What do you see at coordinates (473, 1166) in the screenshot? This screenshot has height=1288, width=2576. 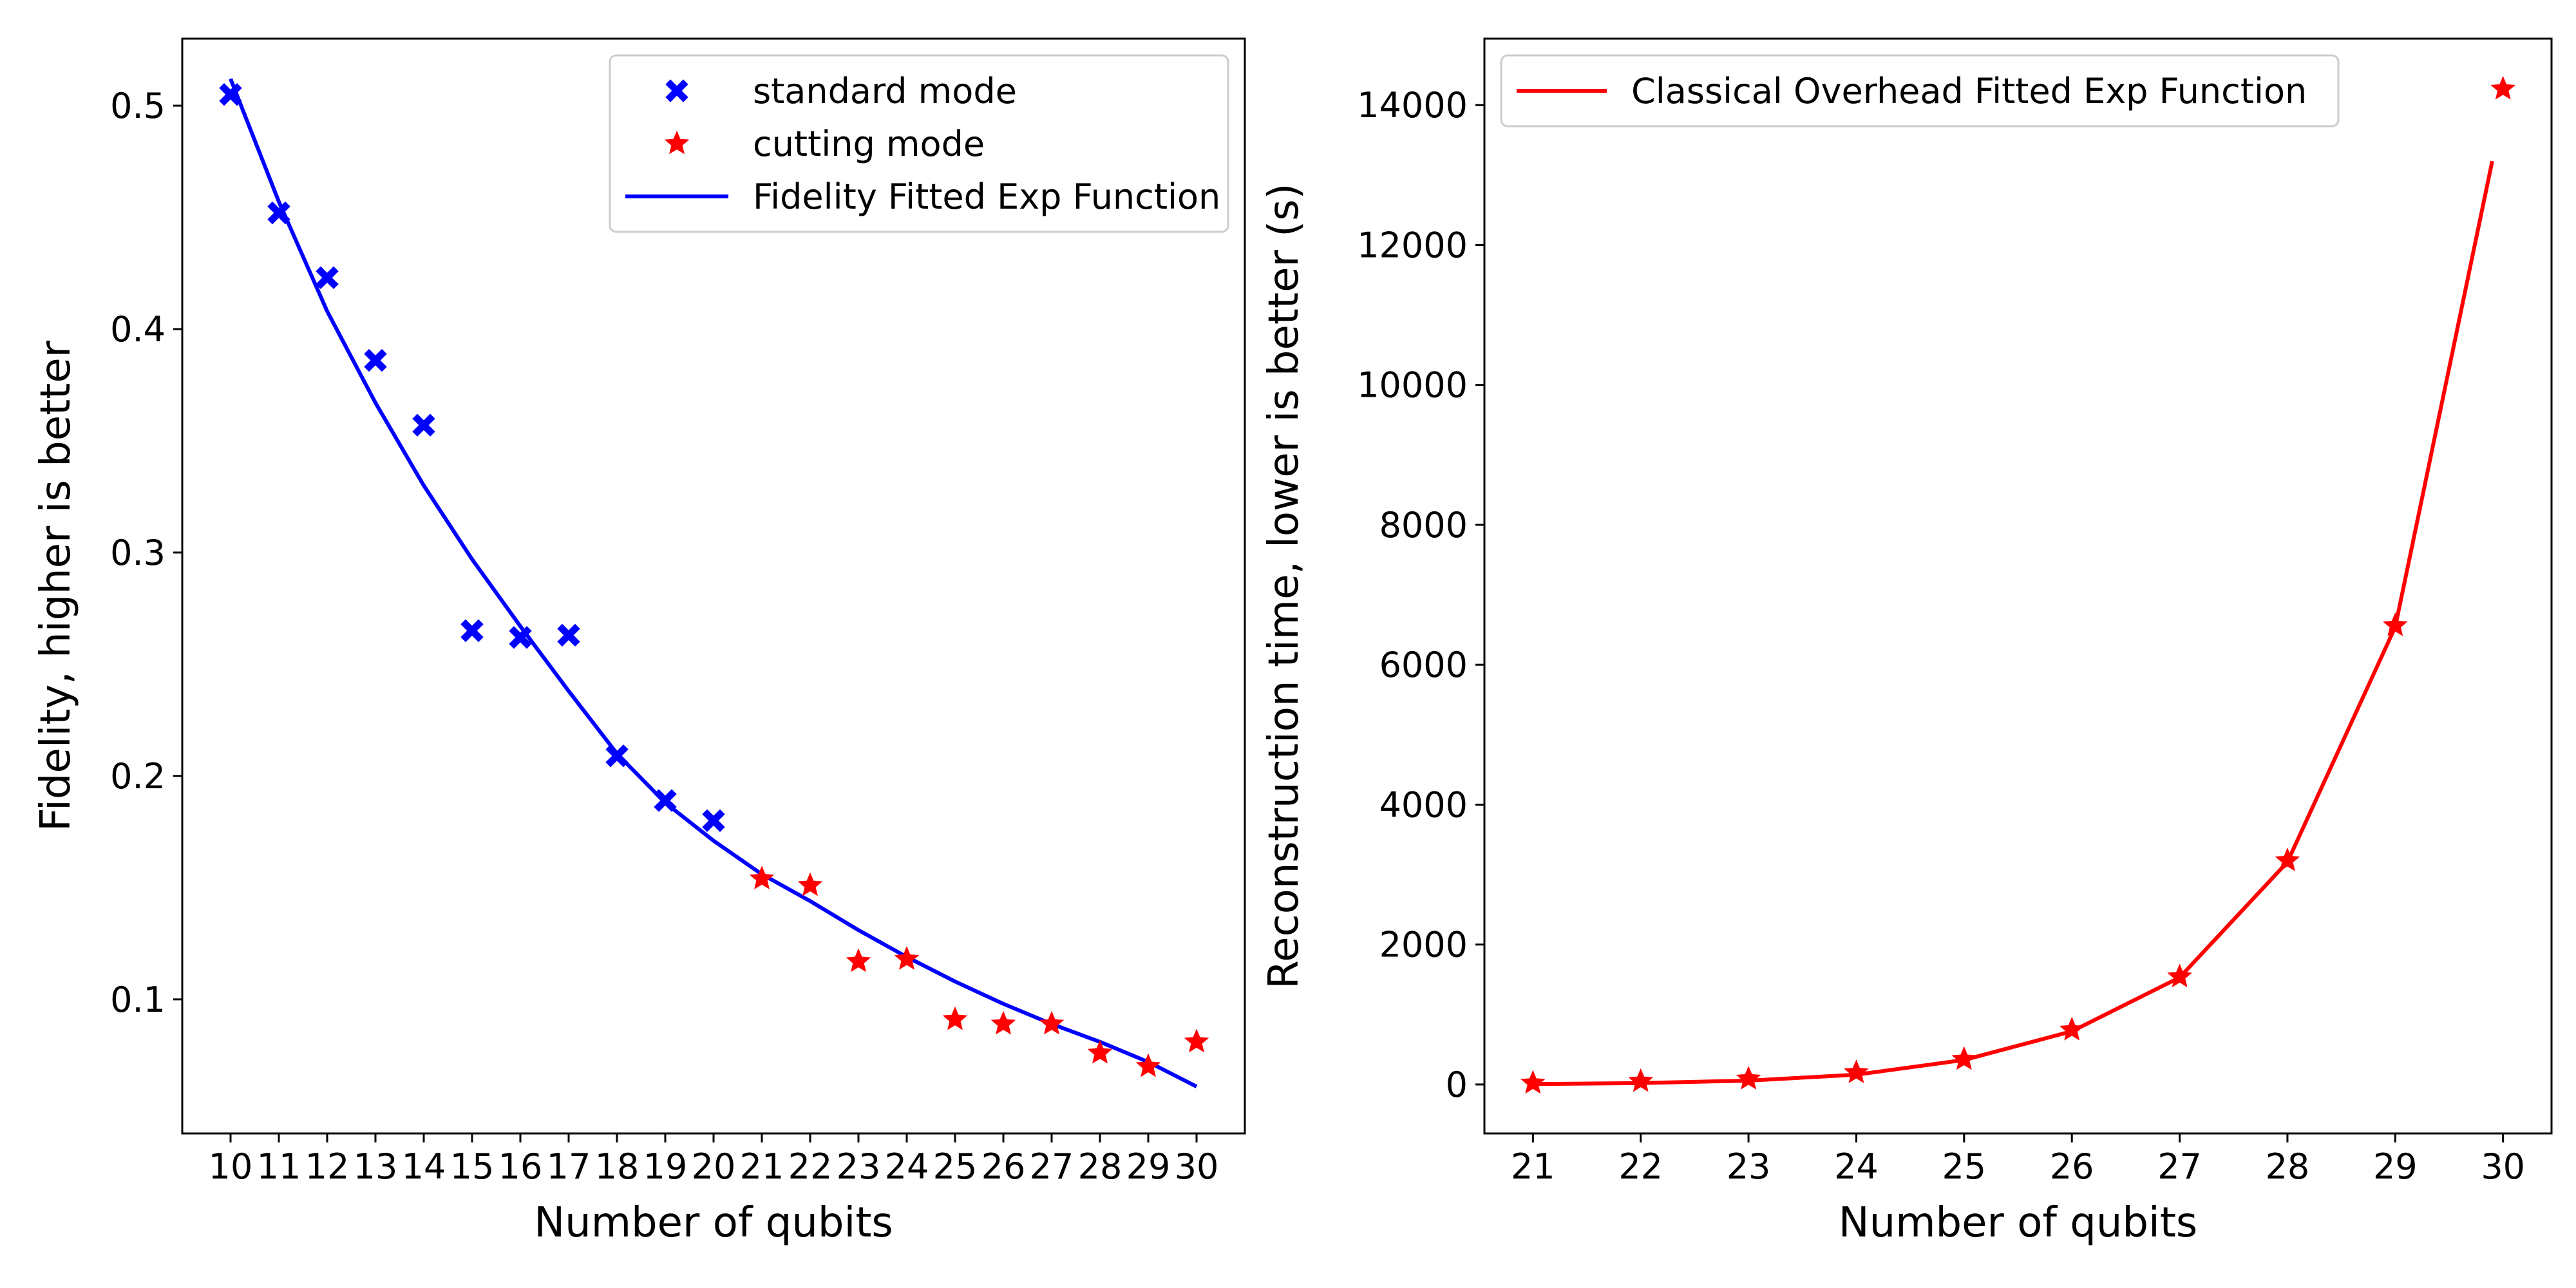 I see `x-tick-label: 15` at bounding box center [473, 1166].